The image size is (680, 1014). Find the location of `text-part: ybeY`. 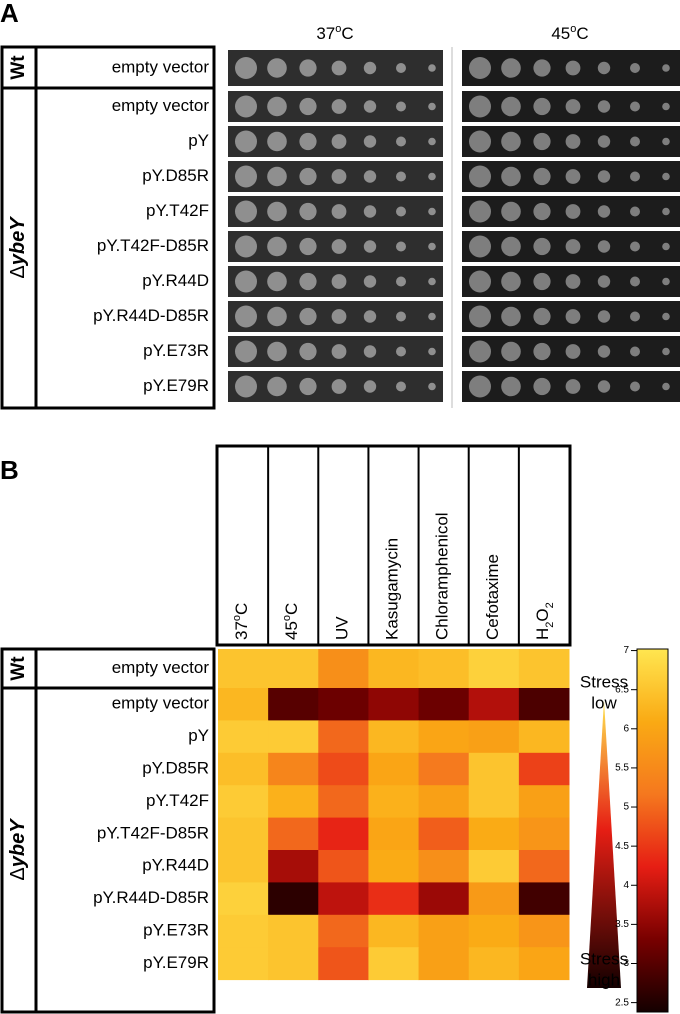

text-part: ybeY is located at coordinates (18, 241).